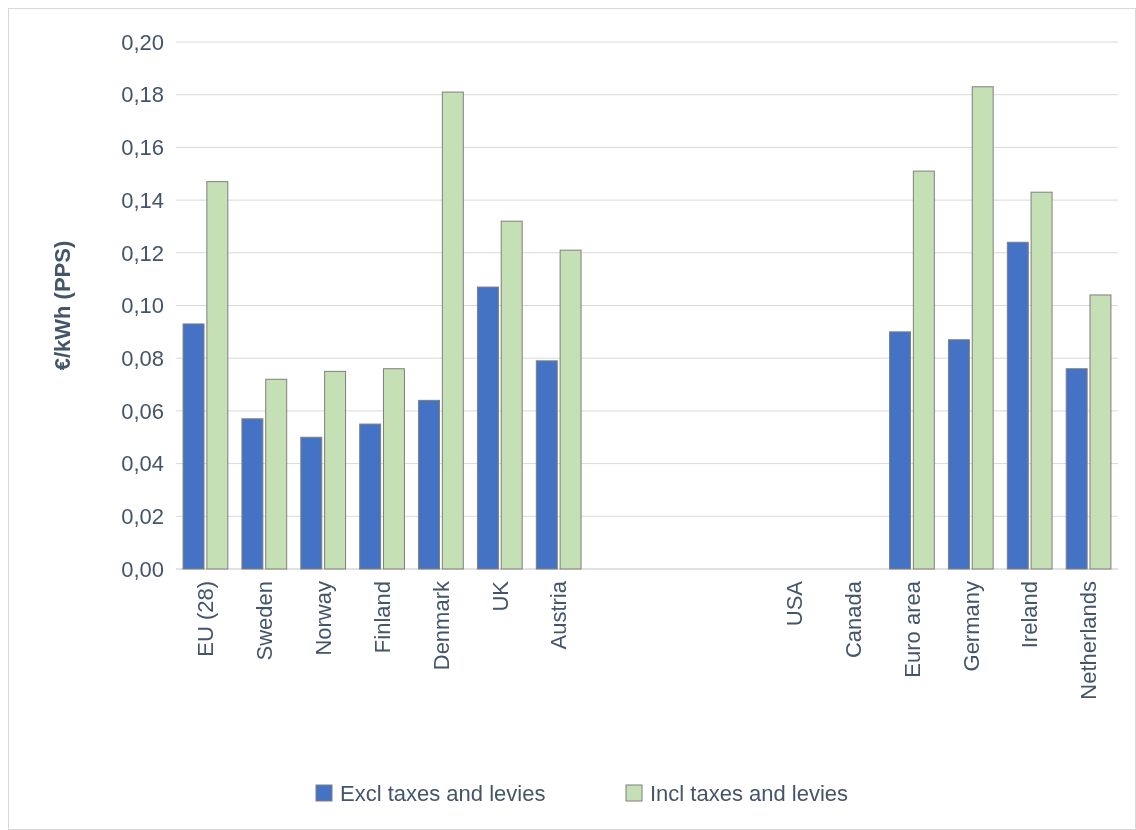  What do you see at coordinates (142, 358) in the screenshot?
I see `y-tick-label: 0,08` at bounding box center [142, 358].